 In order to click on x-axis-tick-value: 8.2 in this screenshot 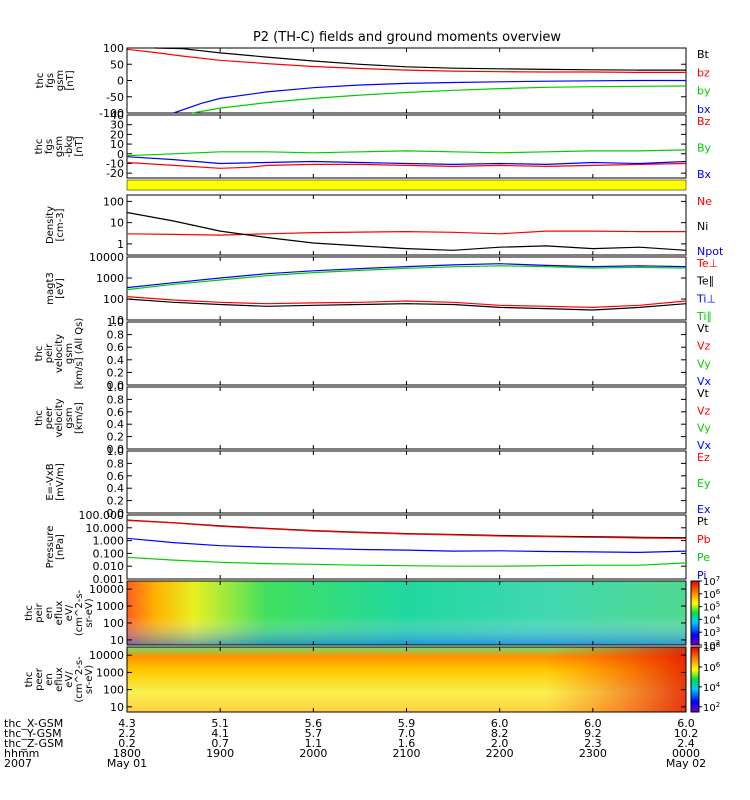, I will do `click(500, 733)`.